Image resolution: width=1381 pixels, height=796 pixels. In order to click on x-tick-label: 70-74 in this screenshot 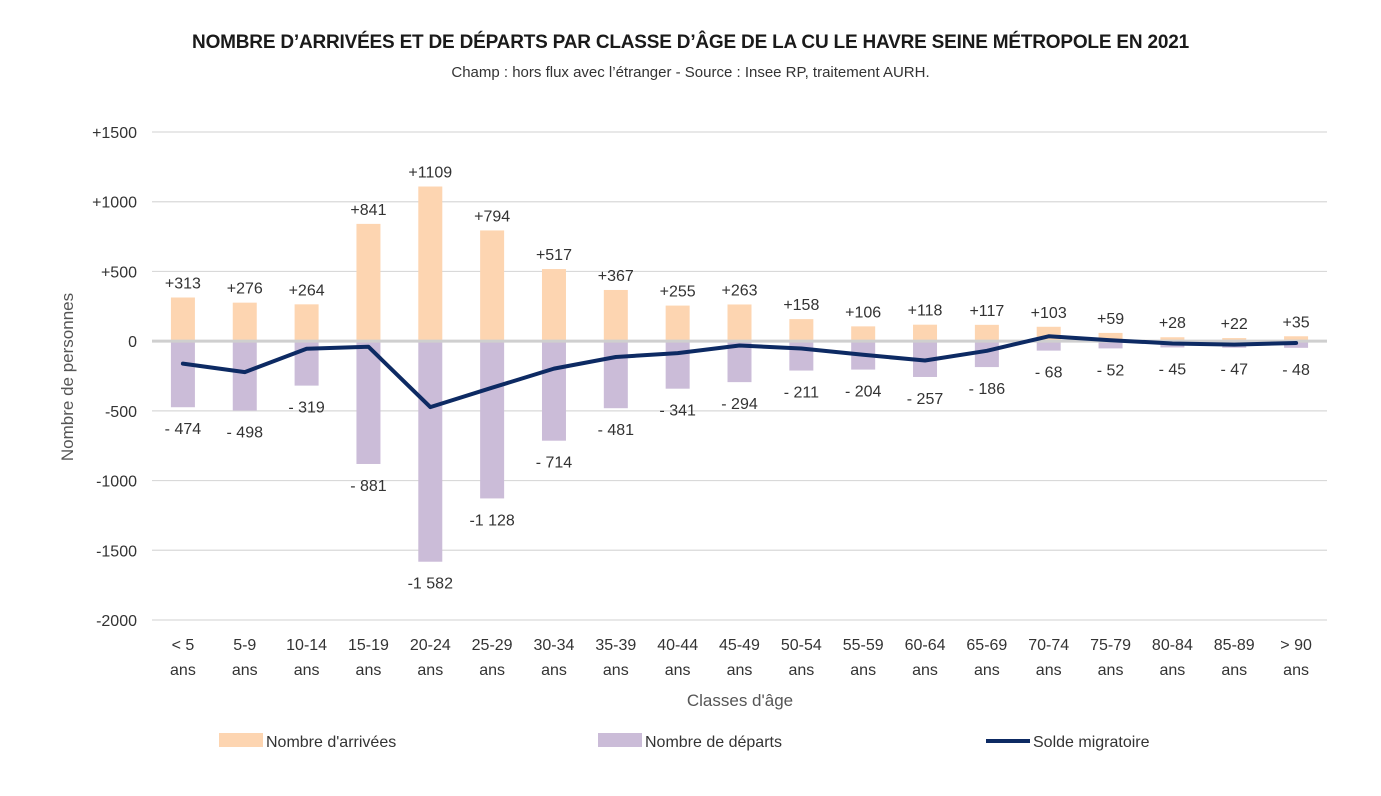, I will do `click(1048, 645)`.